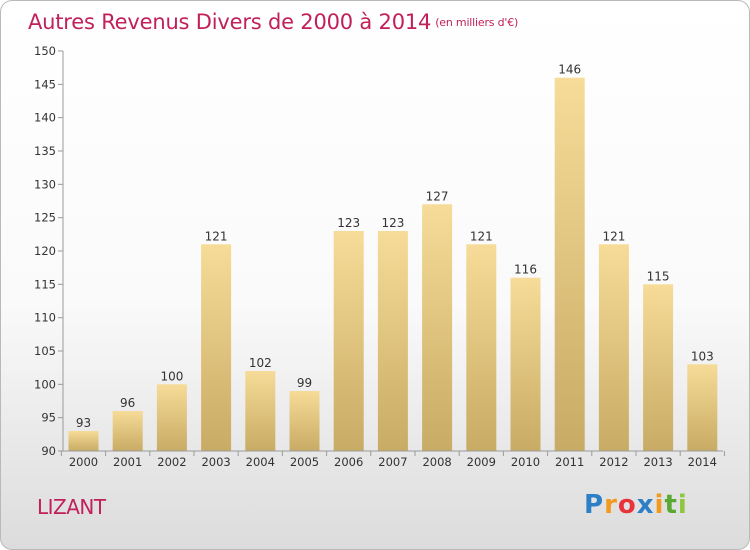 Image resolution: width=750 pixels, height=550 pixels. I want to click on bar-2000, so click(83, 441).